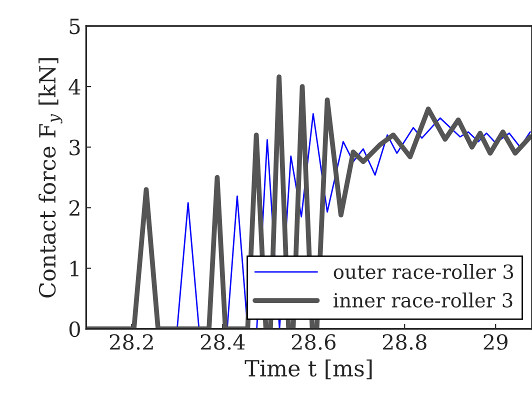 Image resolution: width=532 pixels, height=406 pixels. Describe the element at coordinates (222, 342) in the screenshot. I see `x-tick-label: 28.4` at that location.